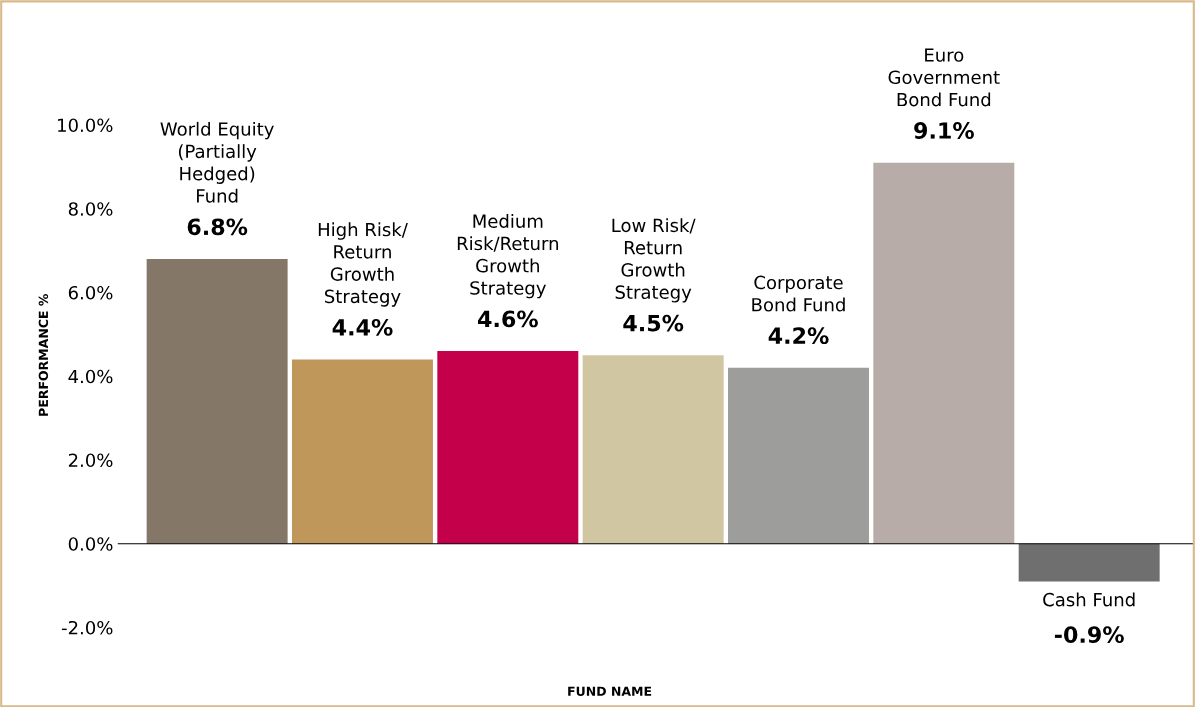 Image resolution: width=1195 pixels, height=707 pixels. What do you see at coordinates (507, 319) in the screenshot?
I see `data-label: 4.6%` at bounding box center [507, 319].